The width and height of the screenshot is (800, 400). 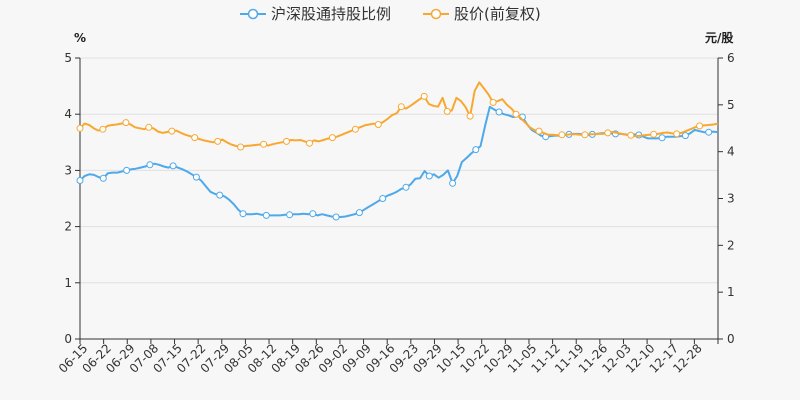 I want to click on series-stock-price, so click(x=397, y=116).